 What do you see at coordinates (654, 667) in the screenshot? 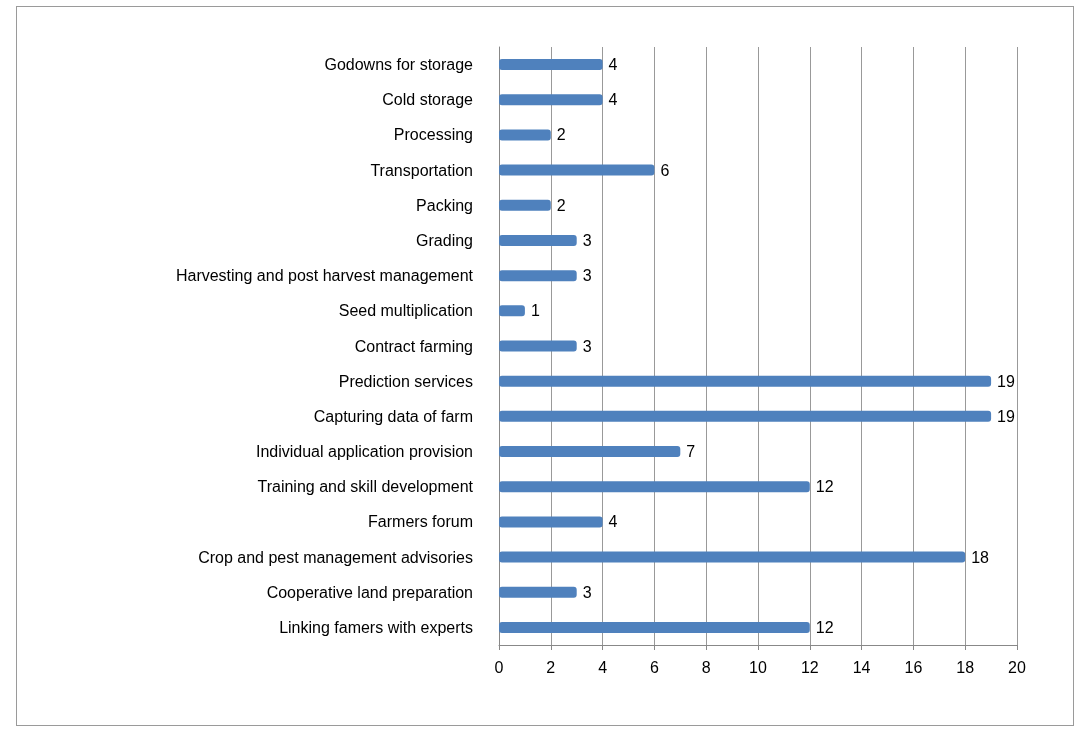
I see `x-tick-label: 6` at bounding box center [654, 667].